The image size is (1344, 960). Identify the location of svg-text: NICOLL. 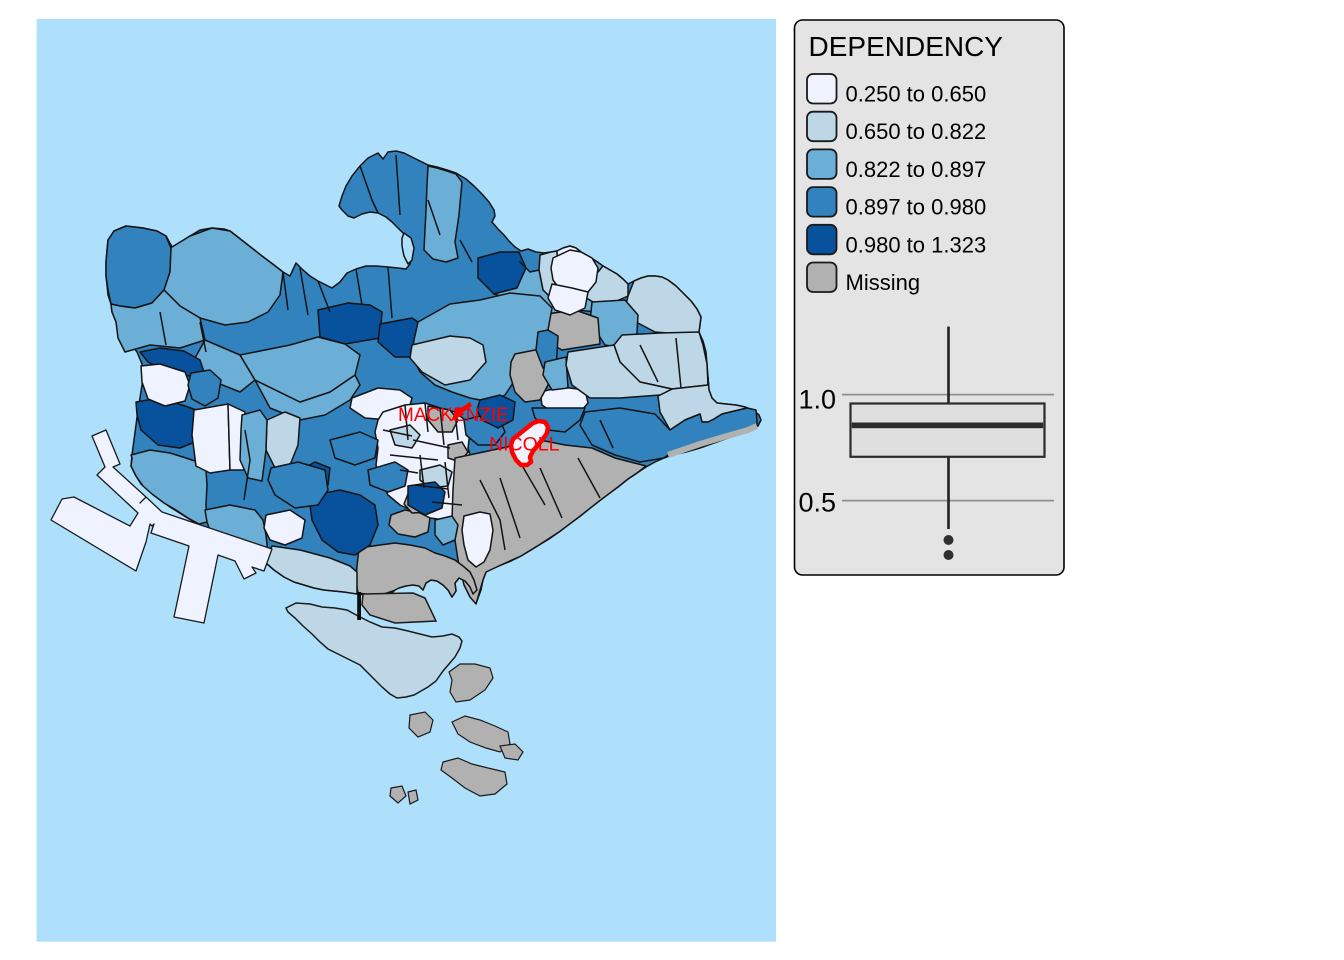
(524, 445).